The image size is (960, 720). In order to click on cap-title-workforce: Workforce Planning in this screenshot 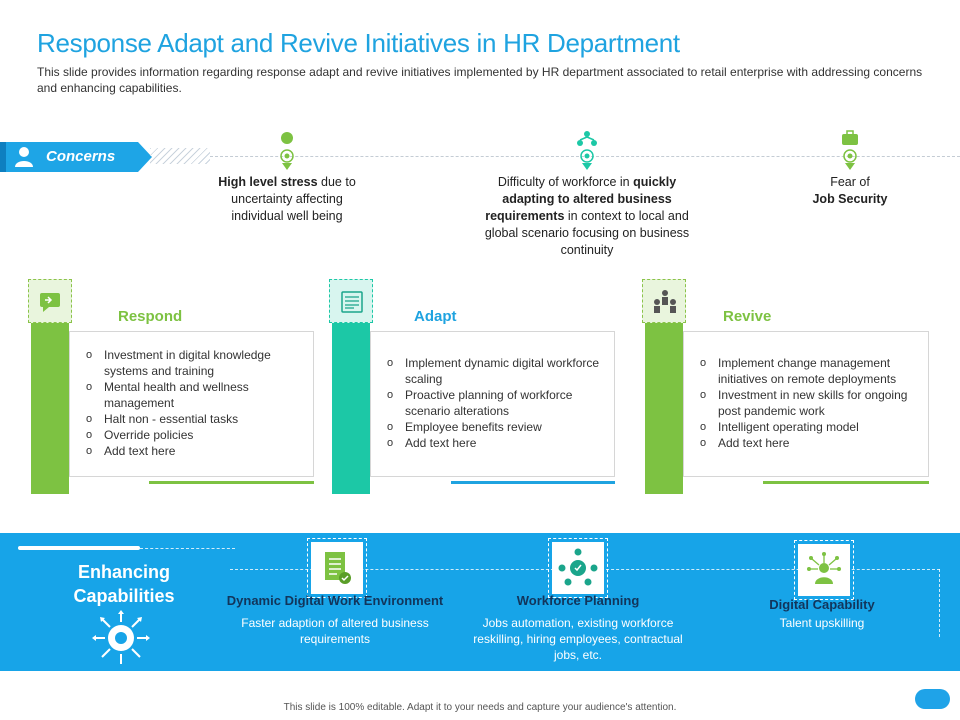, I will do `click(578, 600)`.